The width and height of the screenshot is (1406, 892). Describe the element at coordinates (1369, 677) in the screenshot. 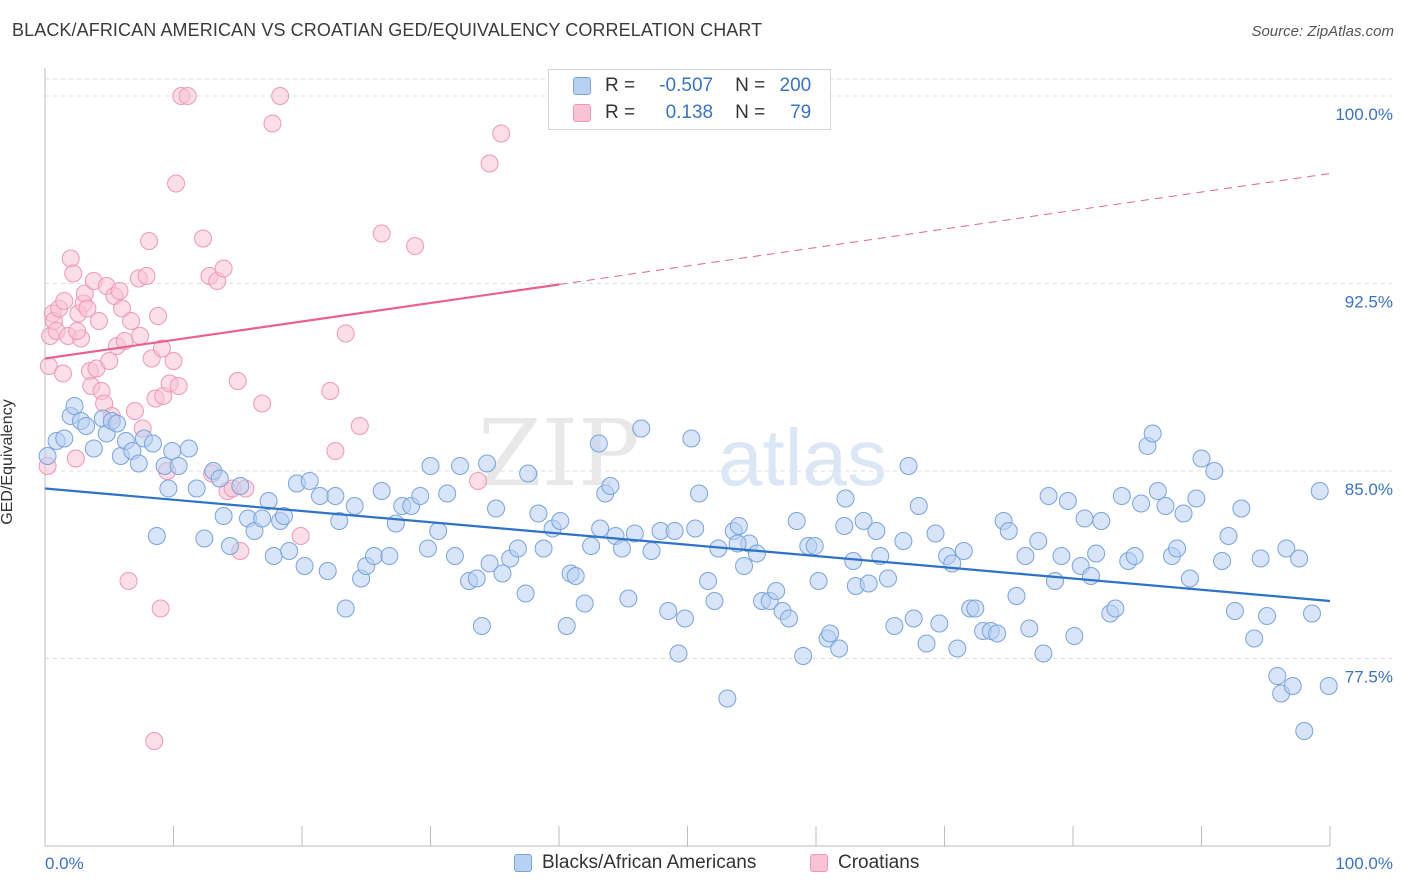

I see `y-tick-label: 77.5%` at that location.